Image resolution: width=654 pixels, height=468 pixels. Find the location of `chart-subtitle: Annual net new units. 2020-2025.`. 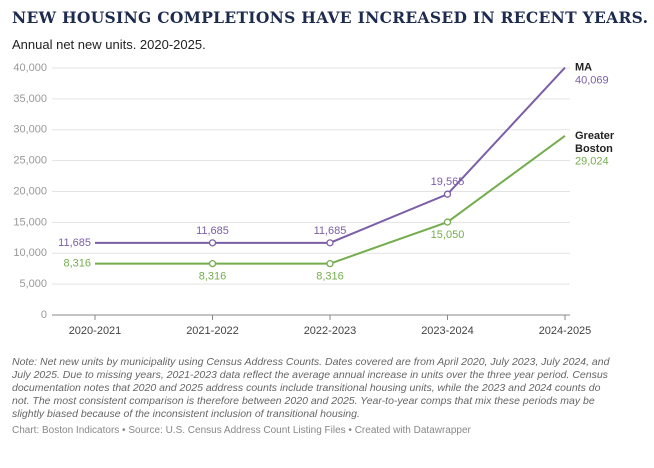

chart-subtitle: Annual net new units. 2020-2025. is located at coordinates (109, 44).